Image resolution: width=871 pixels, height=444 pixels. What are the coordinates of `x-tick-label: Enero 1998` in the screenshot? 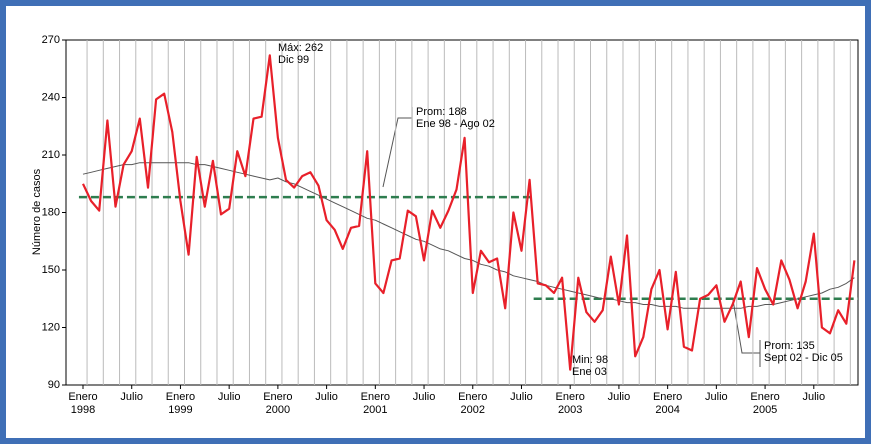 It's located at (83, 403).